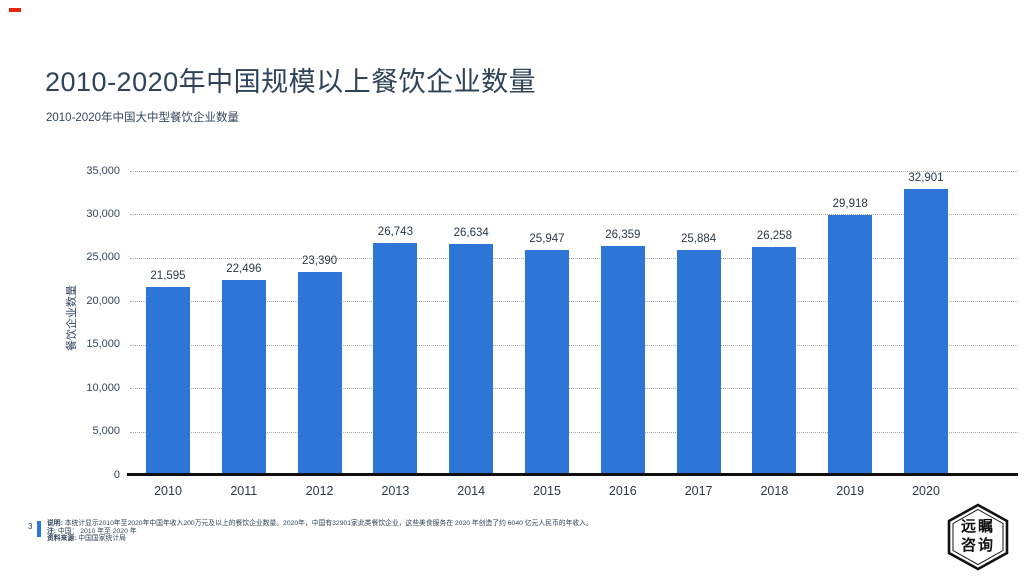  I want to click on logo-text-bottom: 咨询, so click(977, 545).